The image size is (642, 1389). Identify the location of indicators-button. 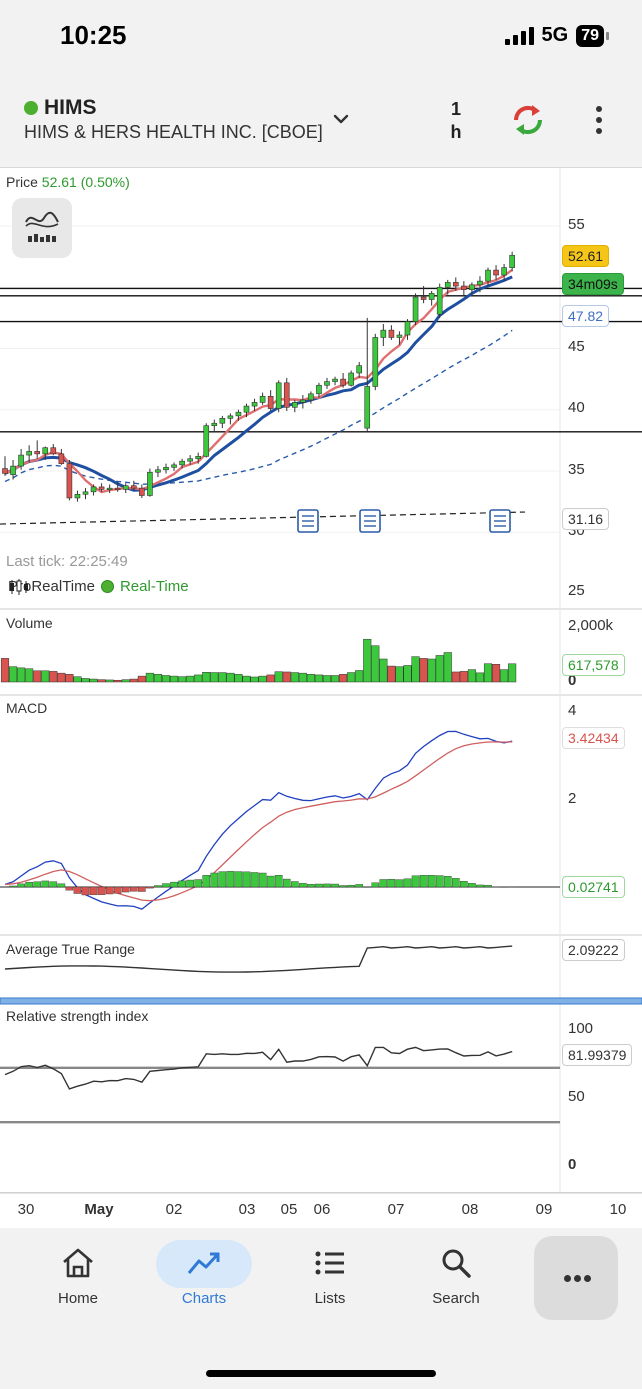
(42, 228).